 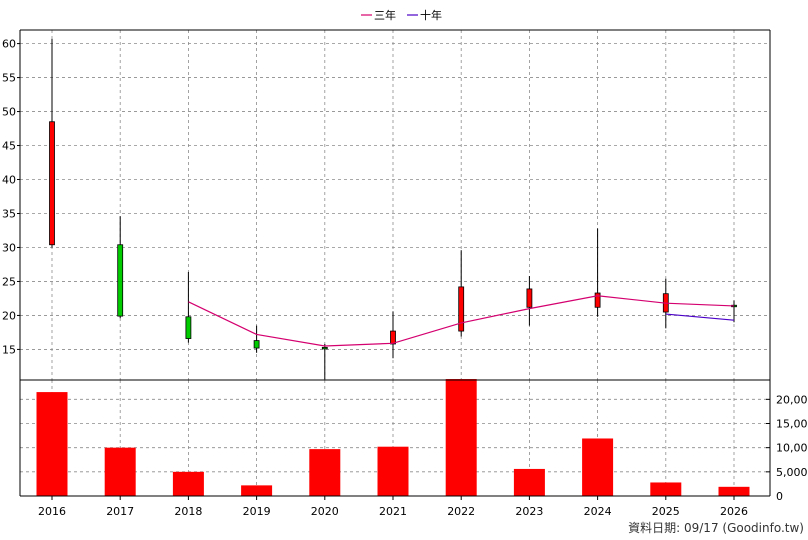 I want to click on volume-bar-2021, so click(x=393, y=471).